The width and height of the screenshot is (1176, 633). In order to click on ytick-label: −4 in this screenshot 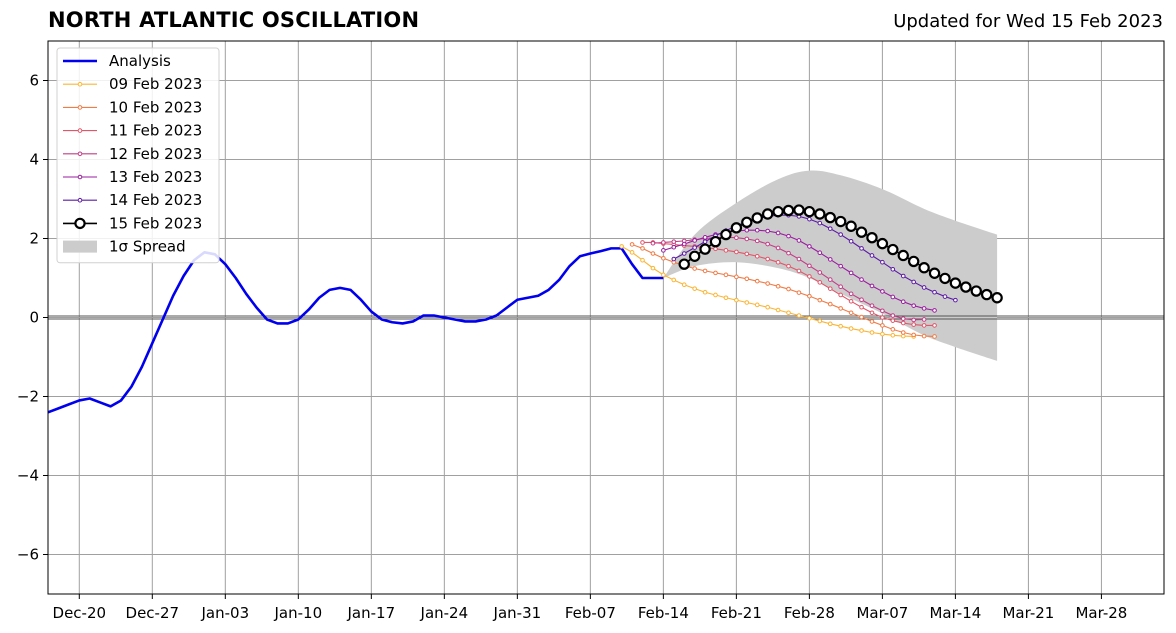, I will do `click(28, 476)`.